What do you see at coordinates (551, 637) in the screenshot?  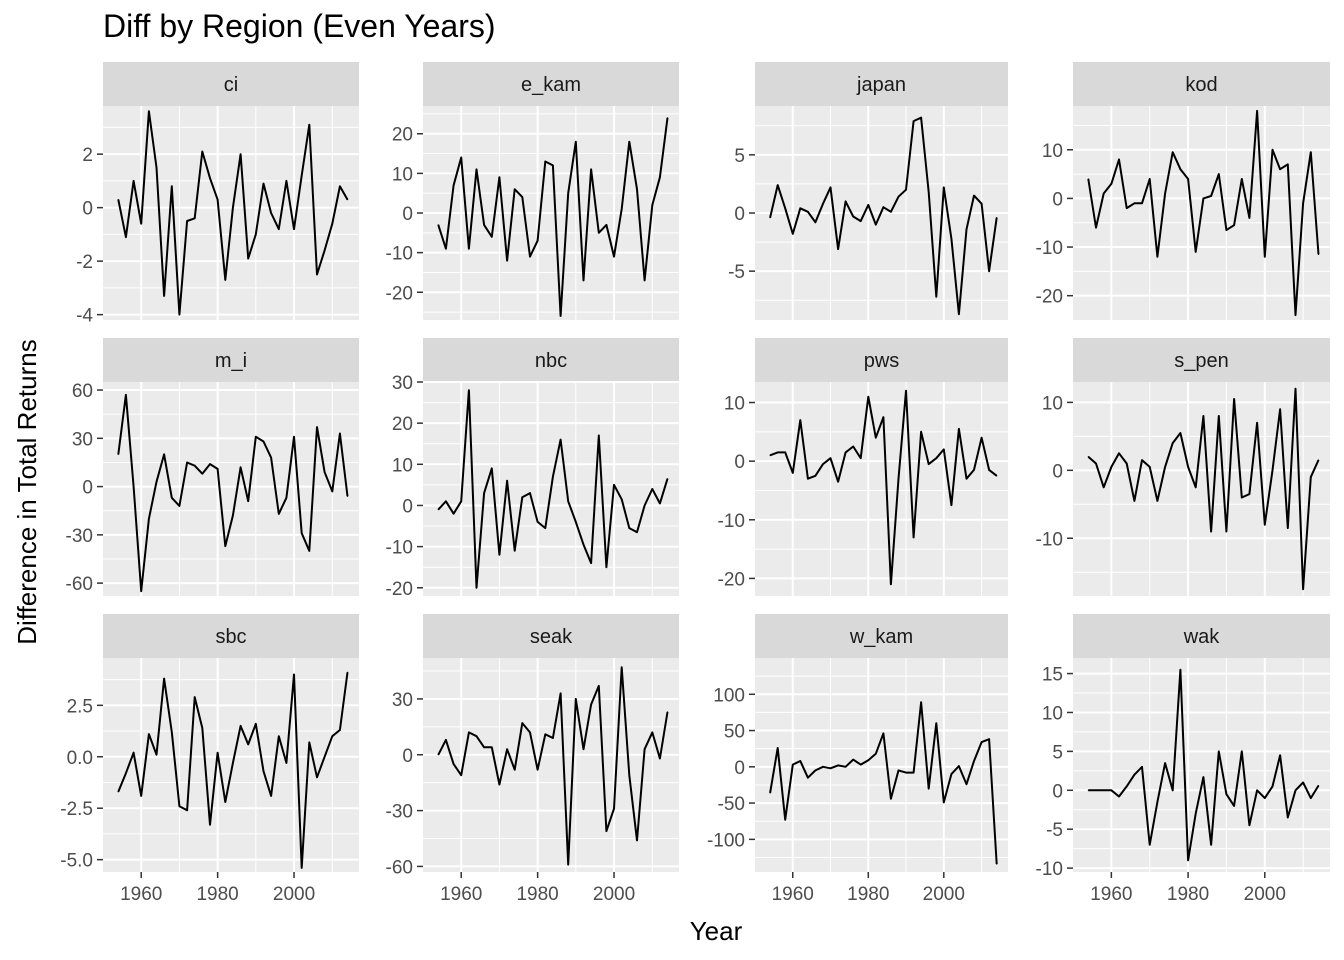 I see `facet-strip-label: seak` at bounding box center [551, 637].